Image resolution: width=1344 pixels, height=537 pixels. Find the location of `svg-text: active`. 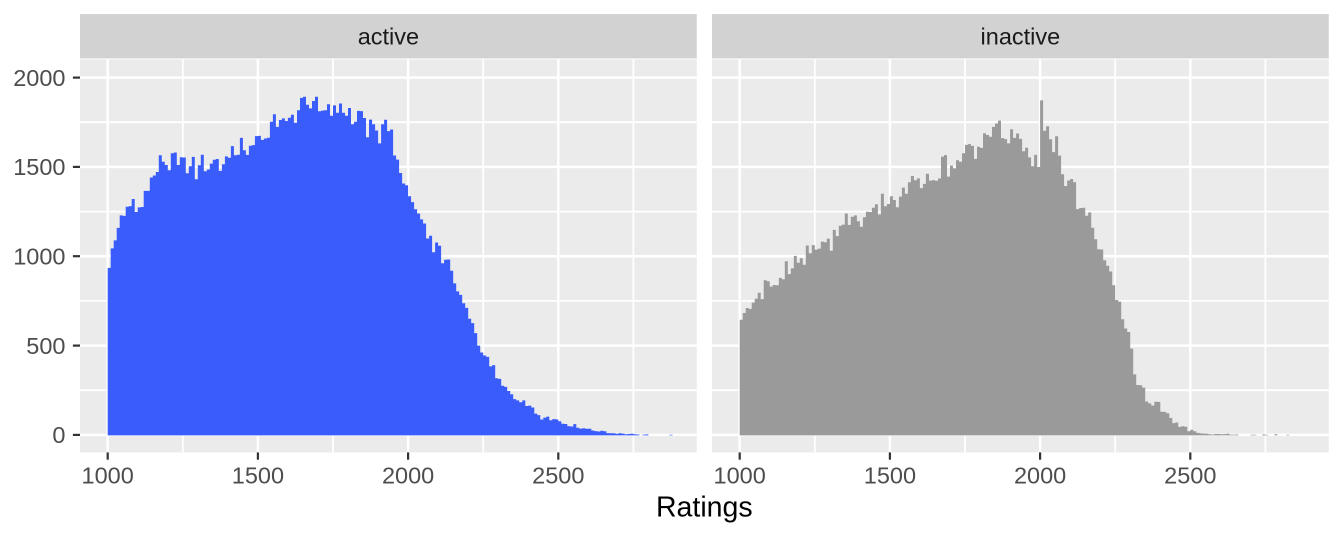

svg-text: active is located at coordinates (388, 36).